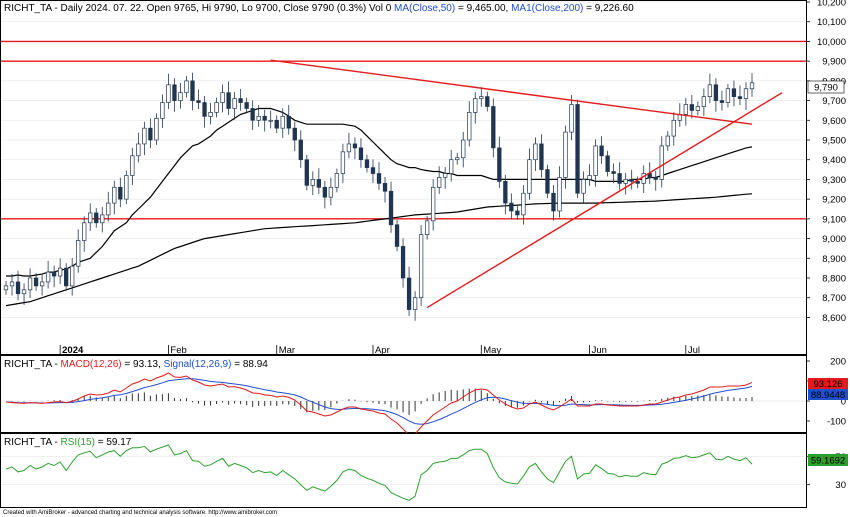  Describe the element at coordinates (382, 401) in the screenshot. I see `macd-histogram` at that location.